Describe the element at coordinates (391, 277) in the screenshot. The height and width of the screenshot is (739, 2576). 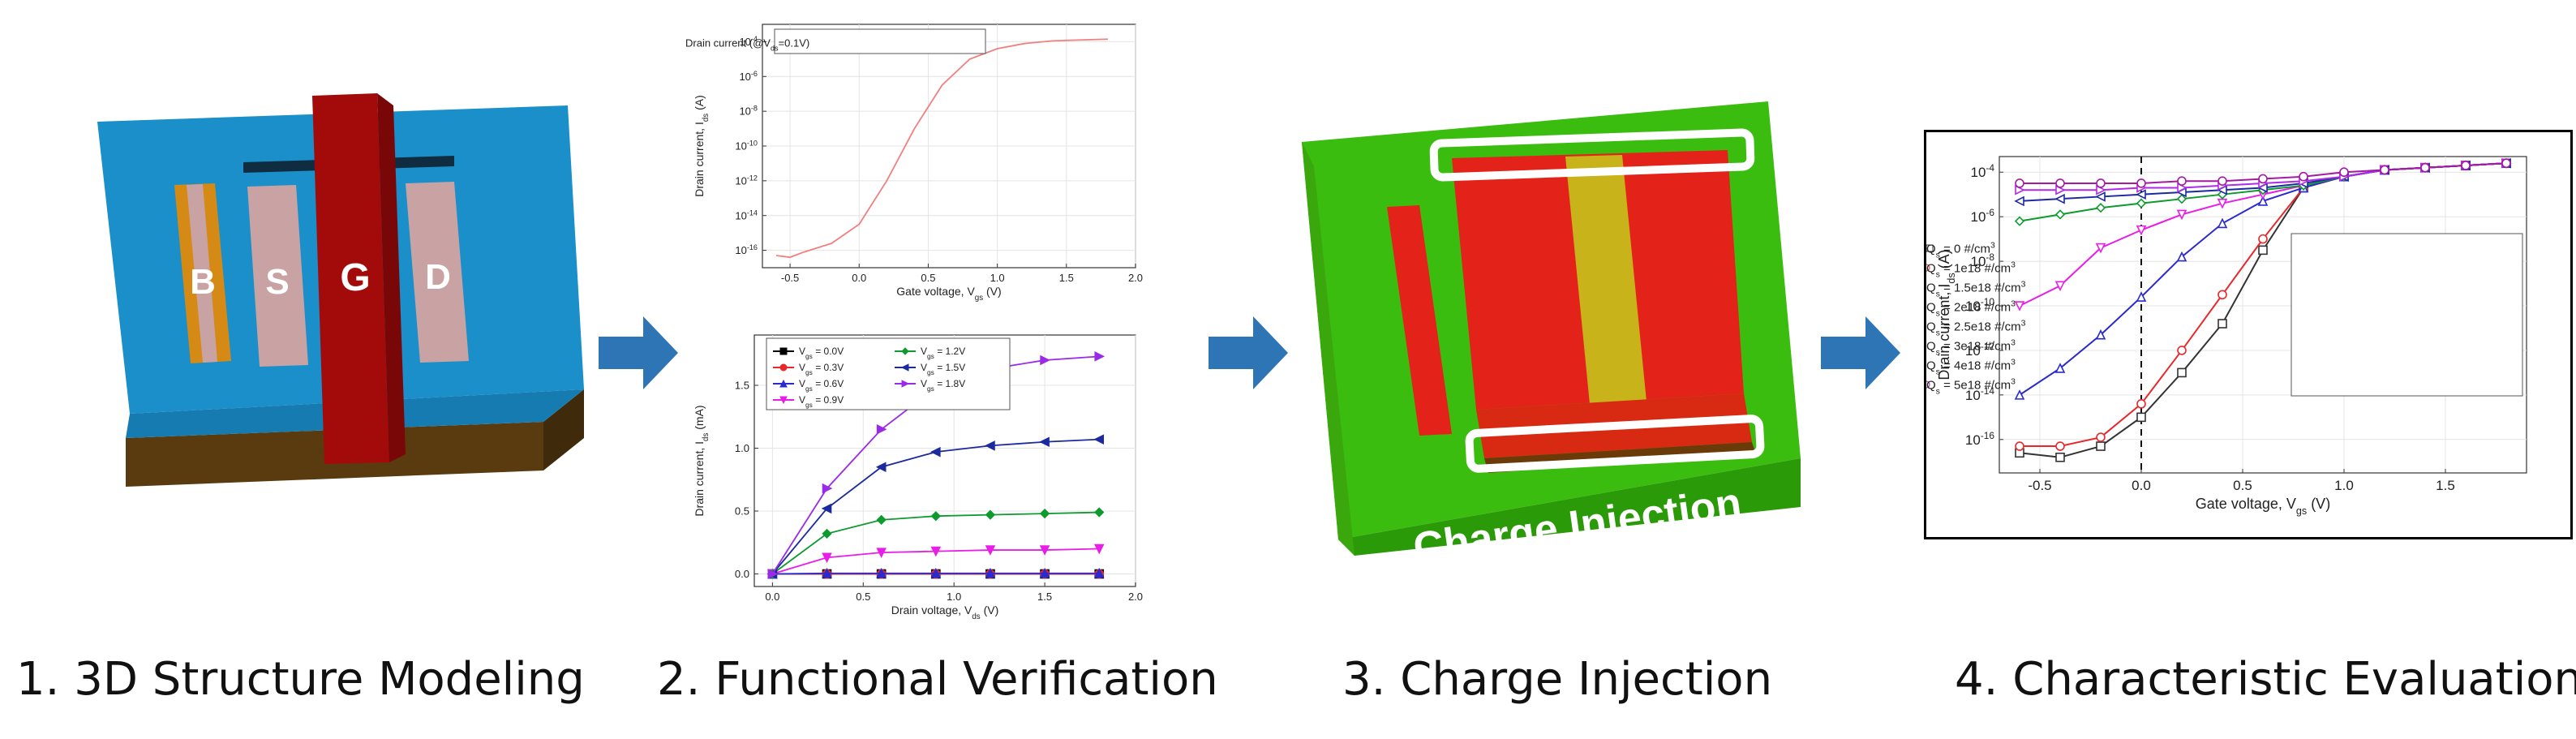
I see `gate-shadow` at that location.